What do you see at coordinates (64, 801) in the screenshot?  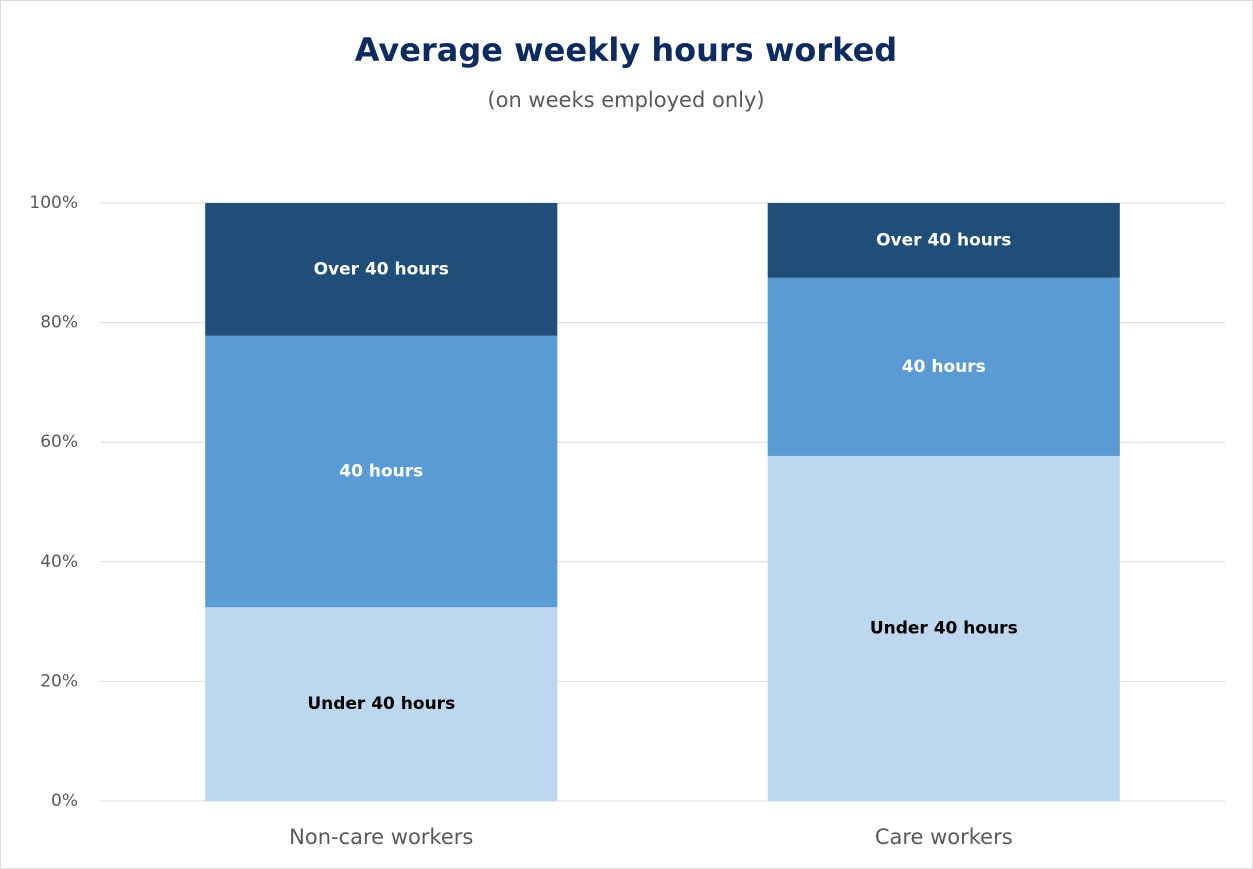 I see `y-tick-label: 0%` at bounding box center [64, 801].